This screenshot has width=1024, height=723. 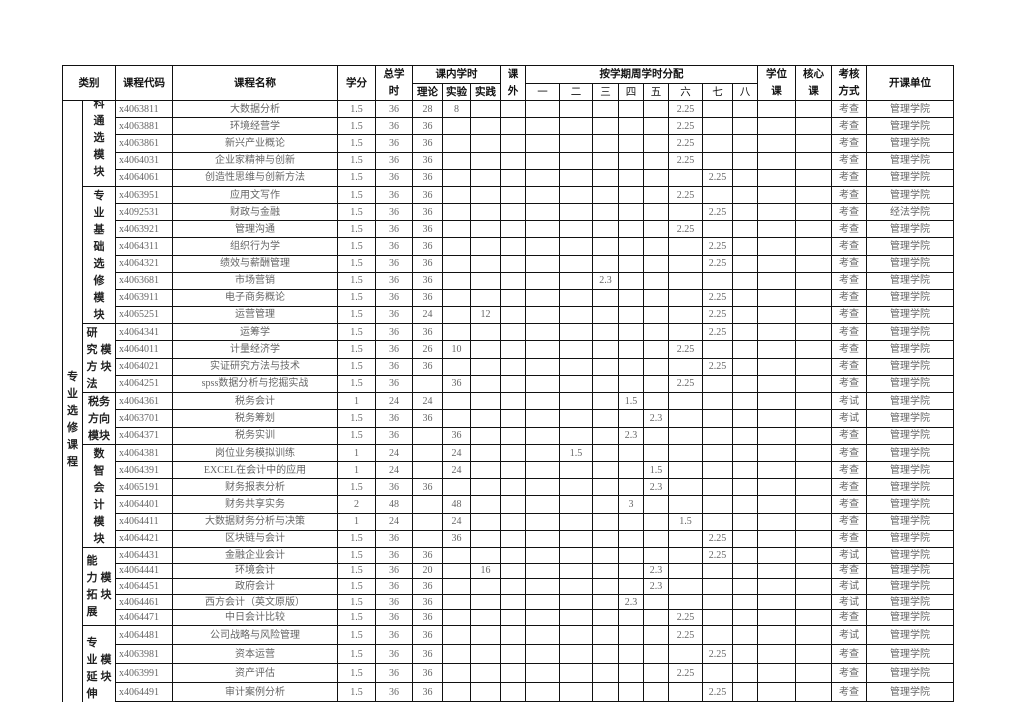 I want to click on table-row: 税务方向模块 x4064361 税务会计 1 24 24 1.5 考试 管理学院, so click(x=509, y=418).